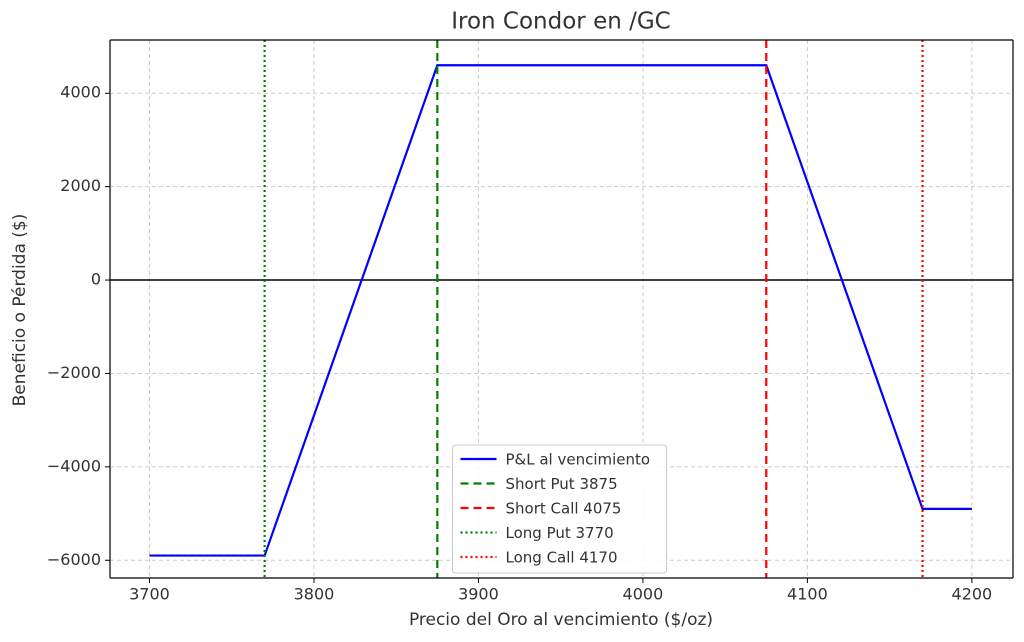  I want to click on legend-label: Short Call 4075, so click(564, 509).